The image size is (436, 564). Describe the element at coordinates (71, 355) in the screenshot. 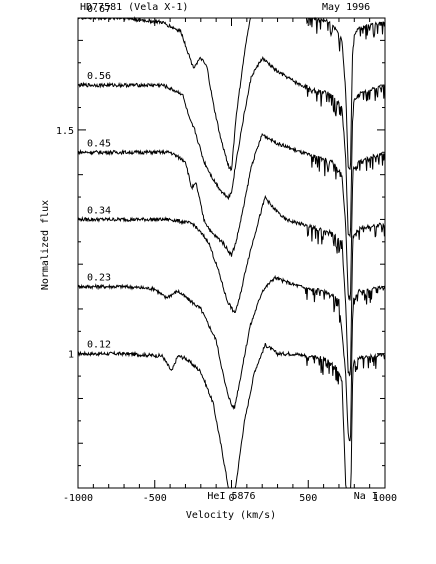

I see `y-tick-label: 1` at that location.